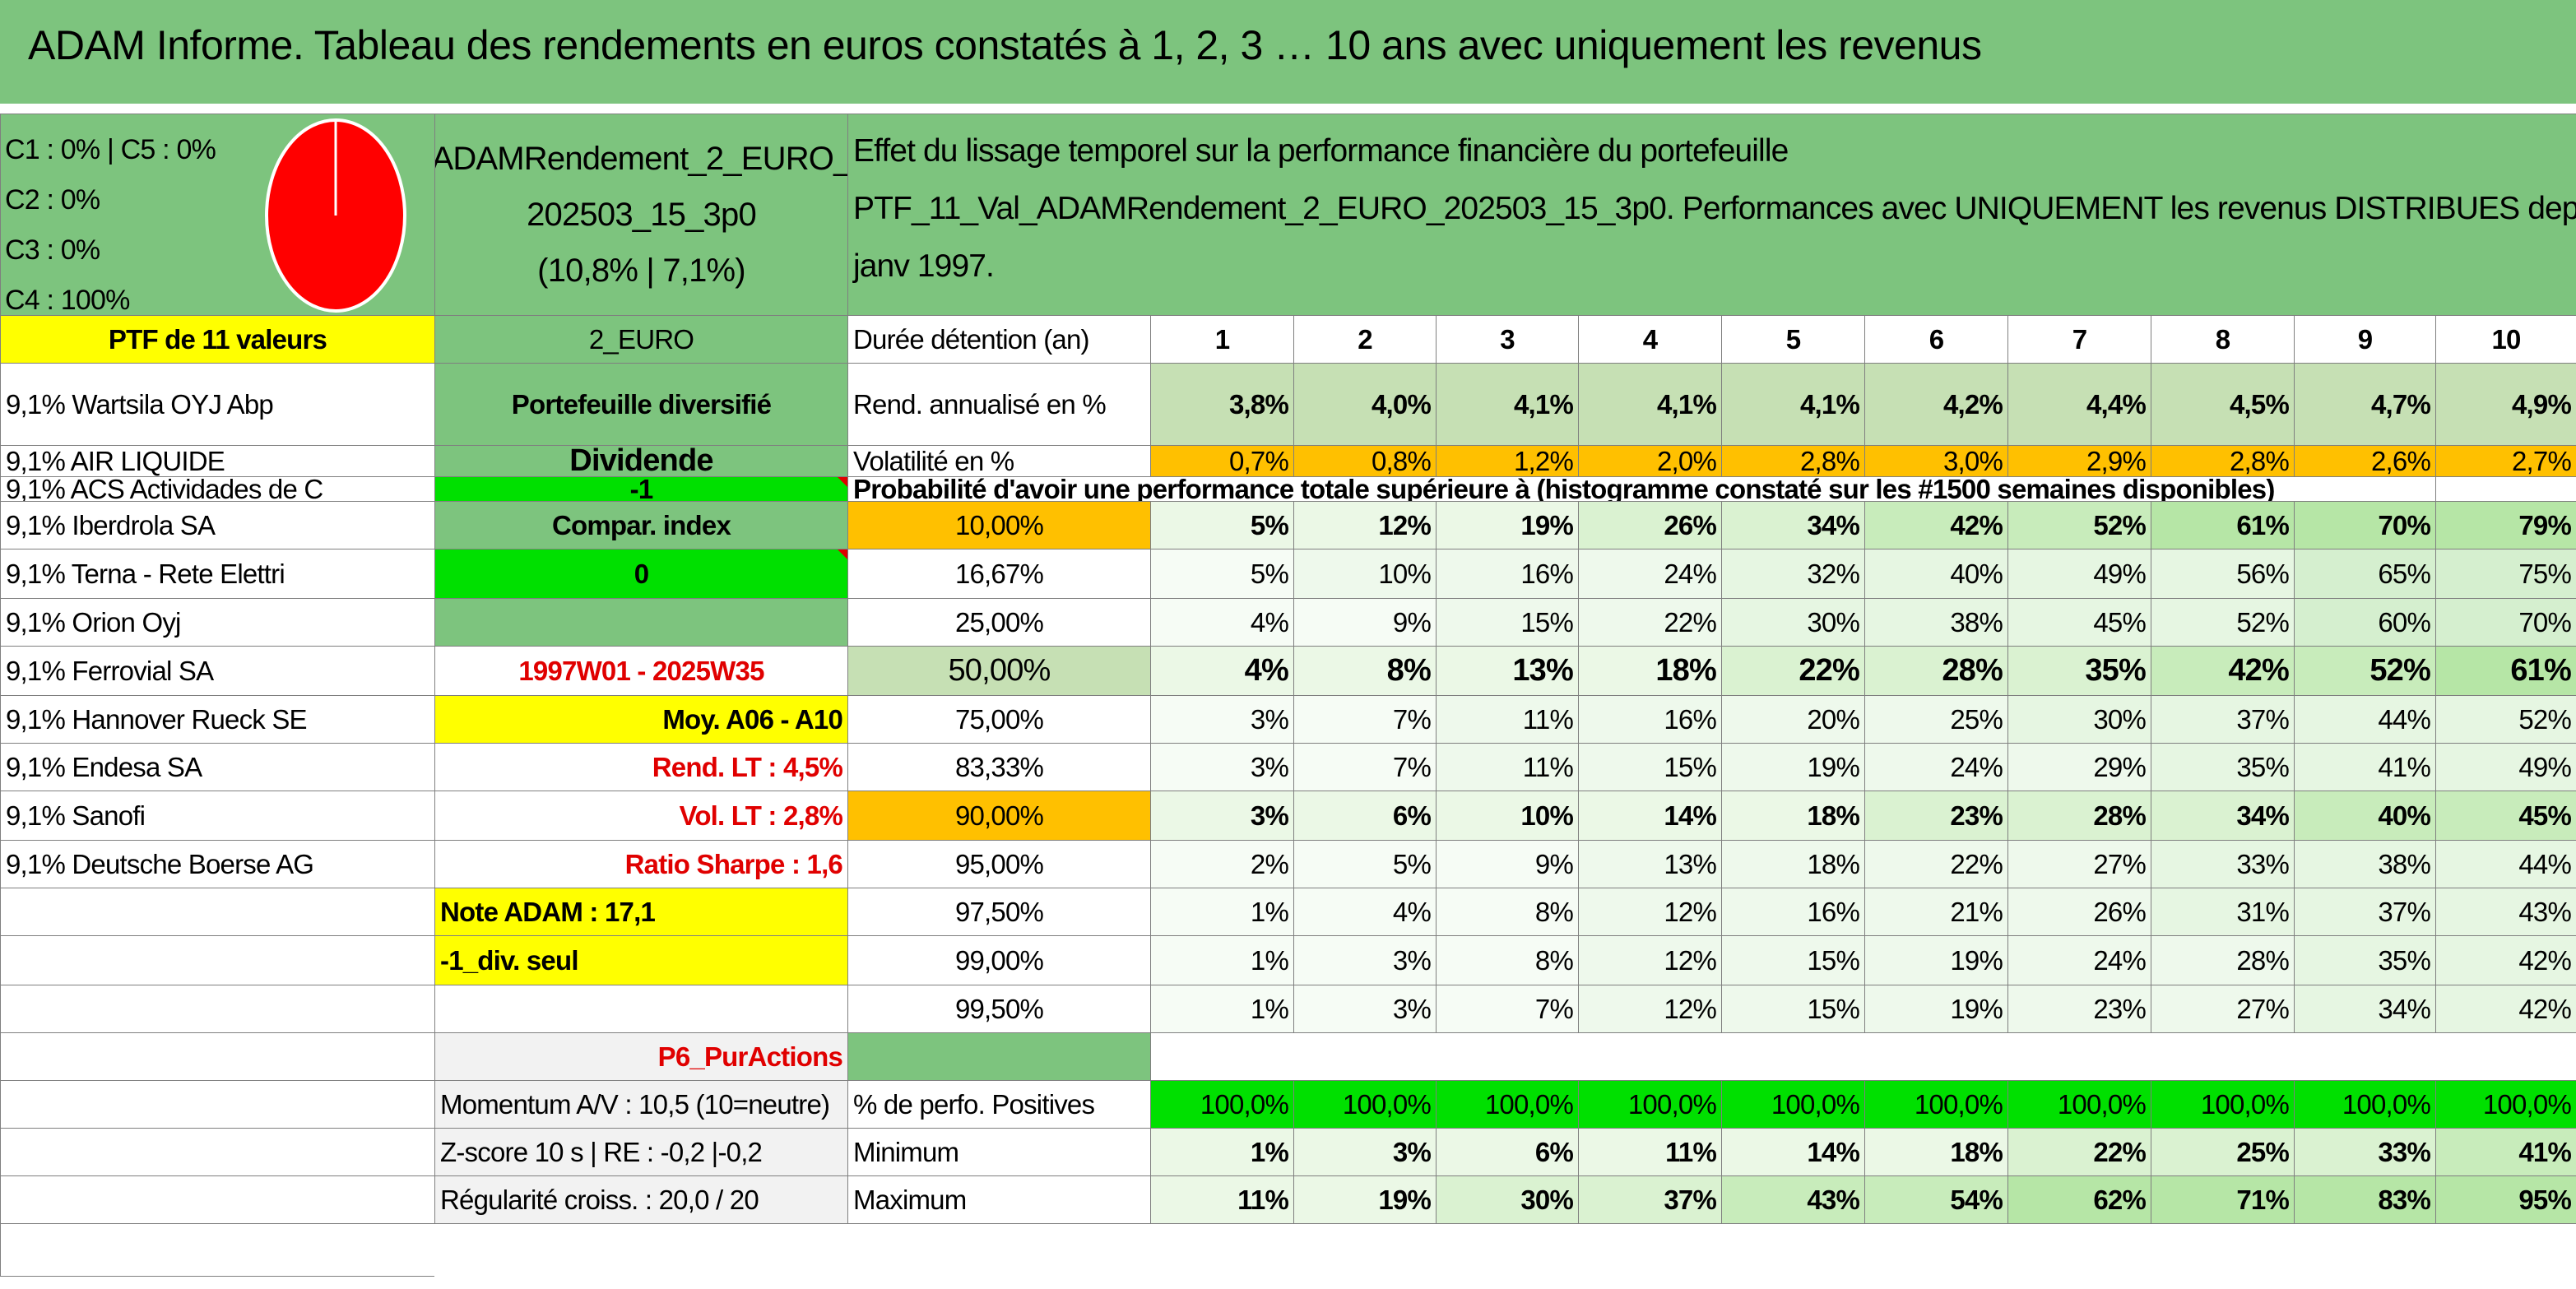 The image size is (2576, 1289). I want to click on maximum-value: 37%, so click(1649, 1200).